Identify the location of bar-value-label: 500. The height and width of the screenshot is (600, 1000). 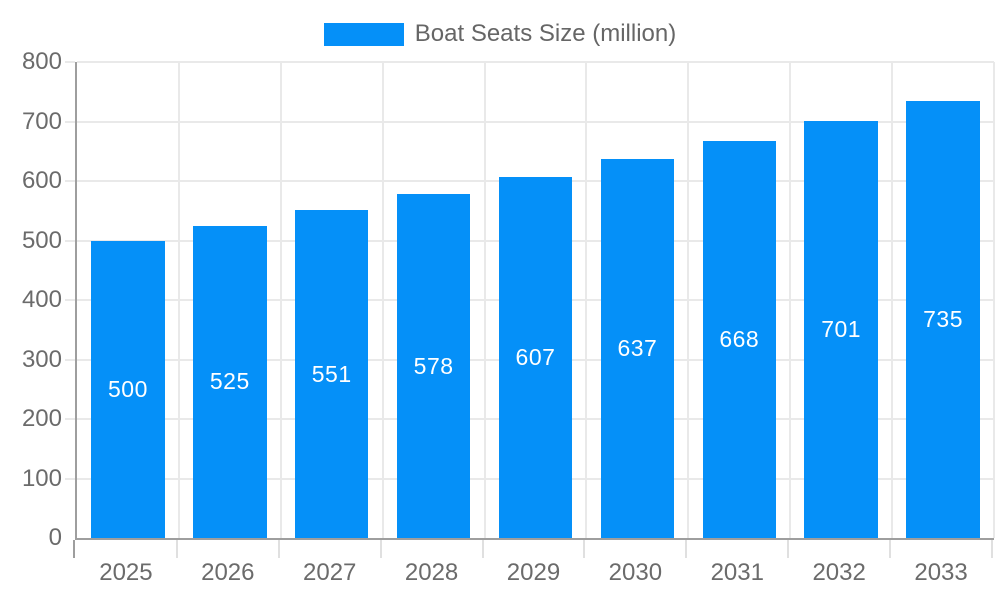
(127, 388).